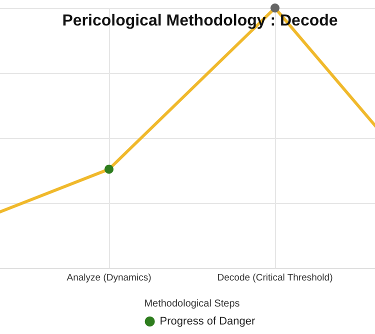  I want to click on legend-label: Progress of Danger, so click(208, 322).